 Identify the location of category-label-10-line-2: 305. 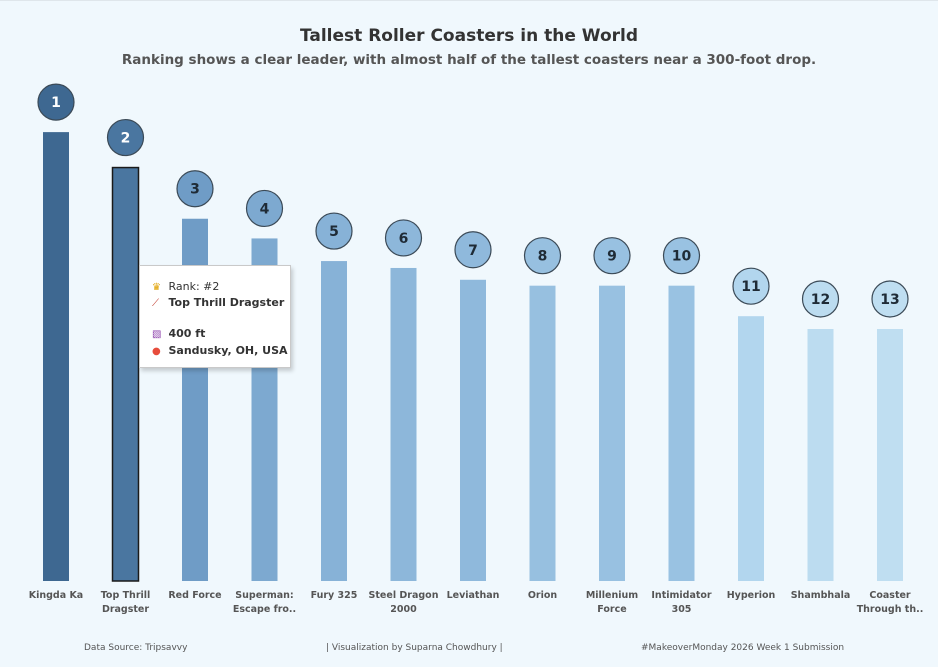
(682, 609).